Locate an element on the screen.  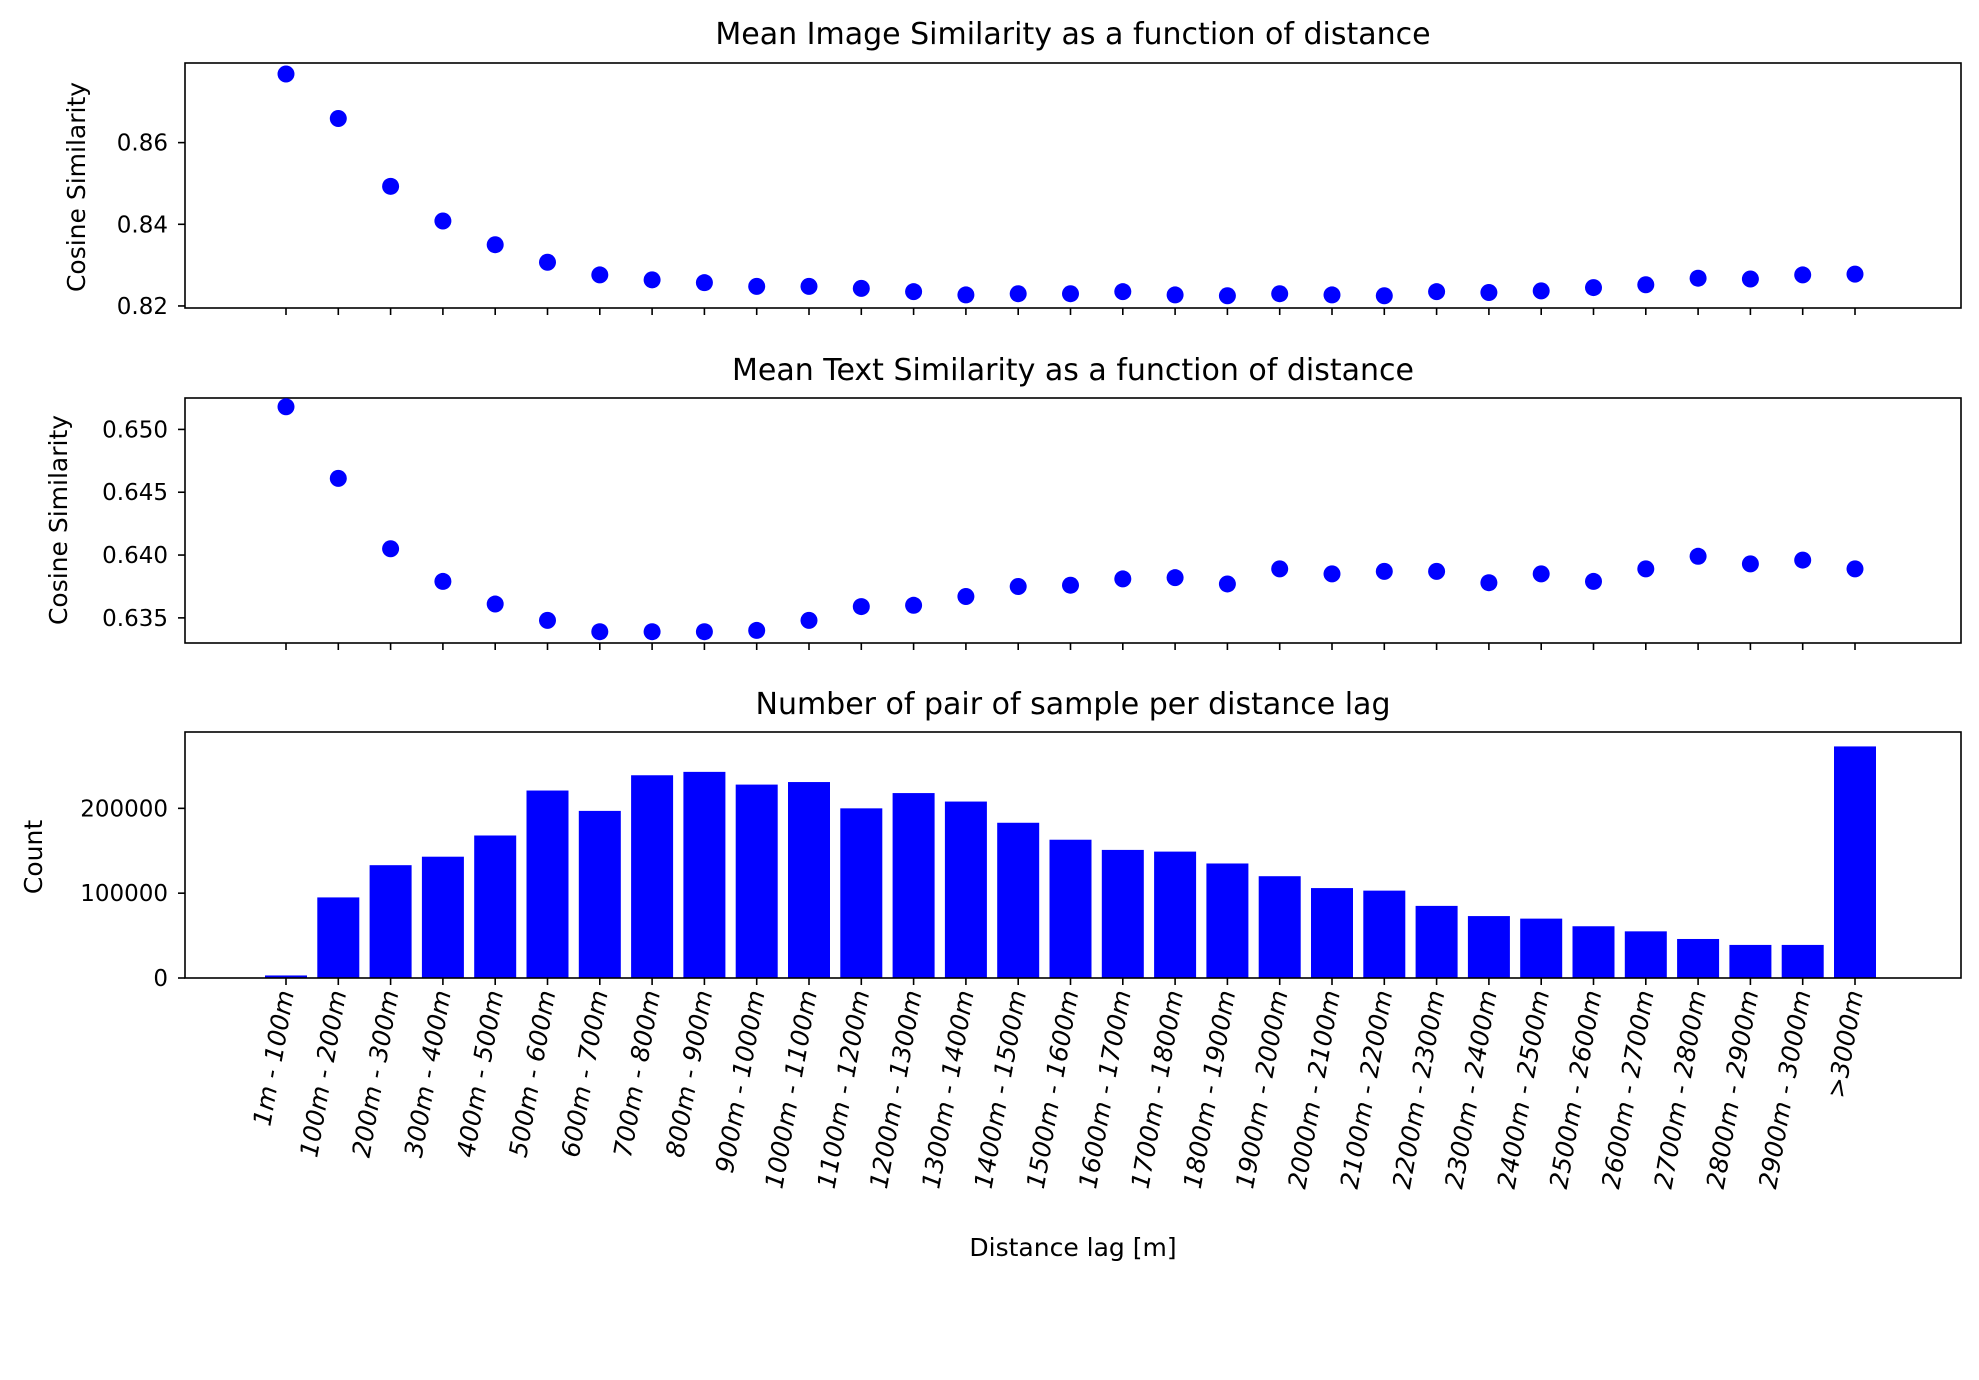
xtick-label-2: 200m - 300m is located at coordinates (376, 1074).